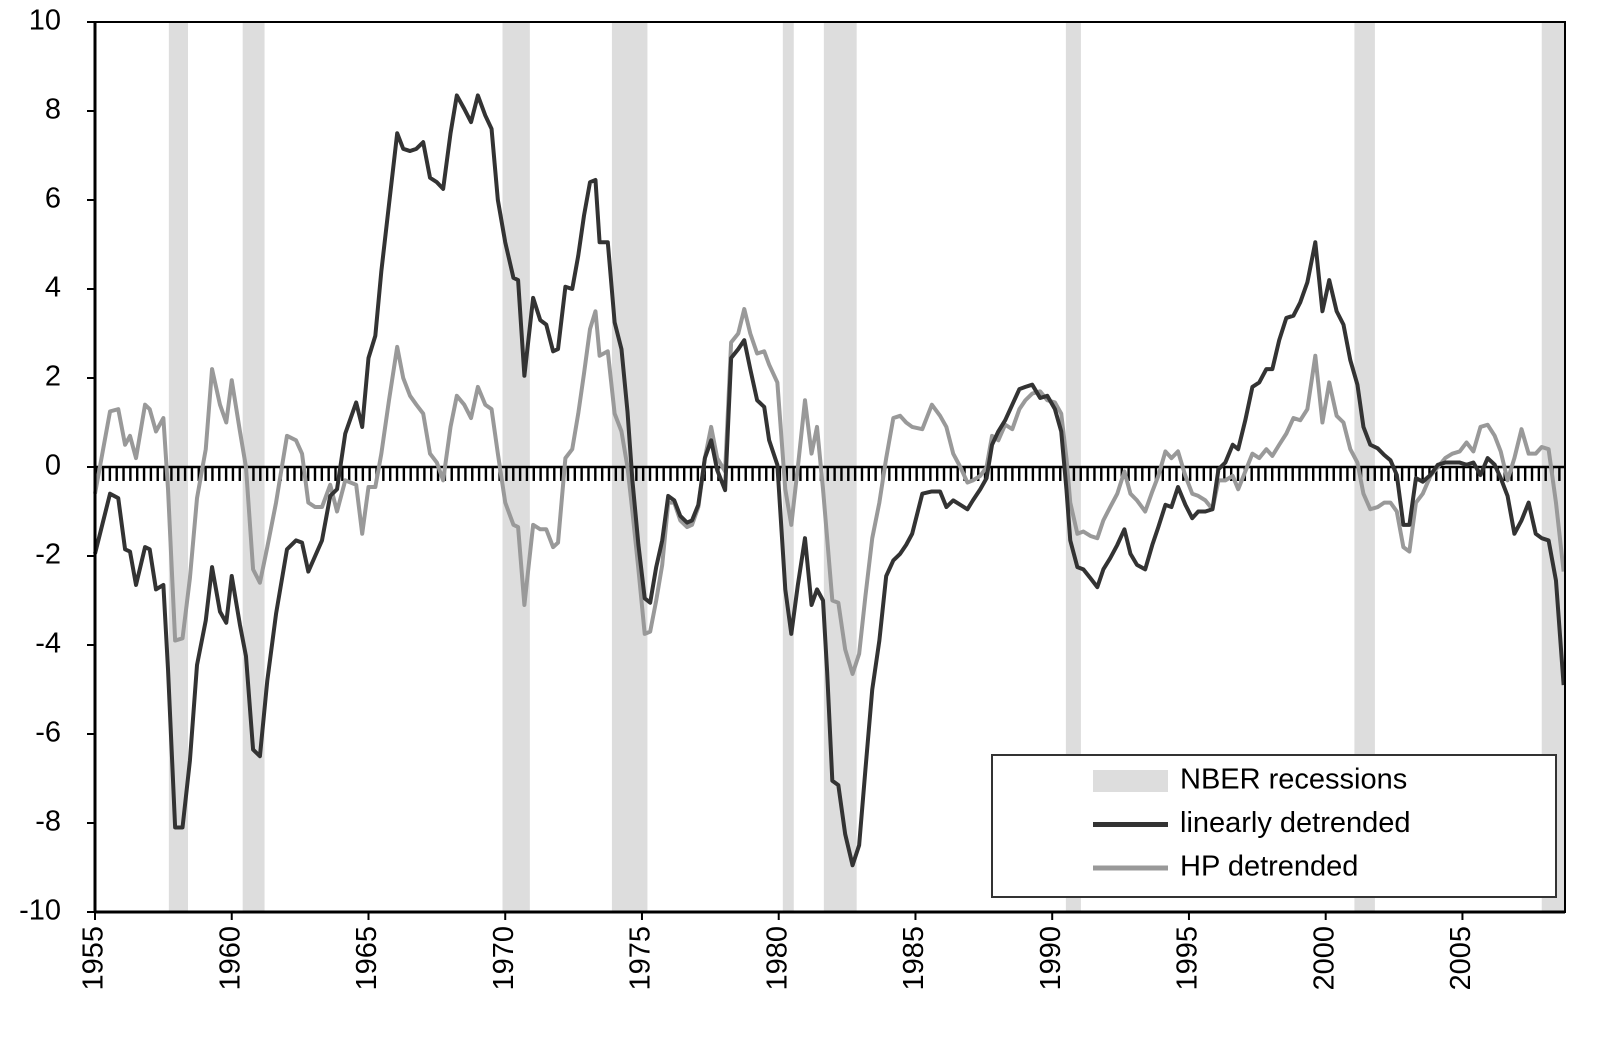  I want to click on x-tick-label: 2005, so click(1461, 958).